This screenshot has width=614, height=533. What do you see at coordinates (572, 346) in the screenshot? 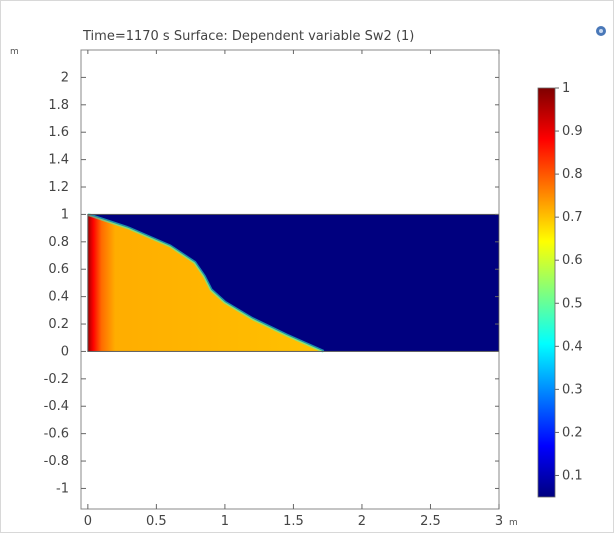
I see `colorbar-tick-label: 0.4` at bounding box center [572, 346].